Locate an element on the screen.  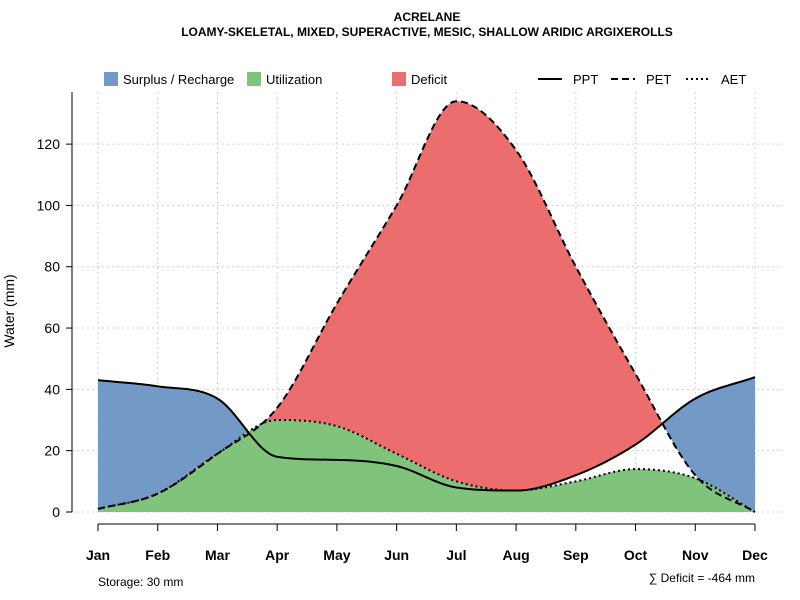
x-tick-label: Sep is located at coordinates (576, 555).